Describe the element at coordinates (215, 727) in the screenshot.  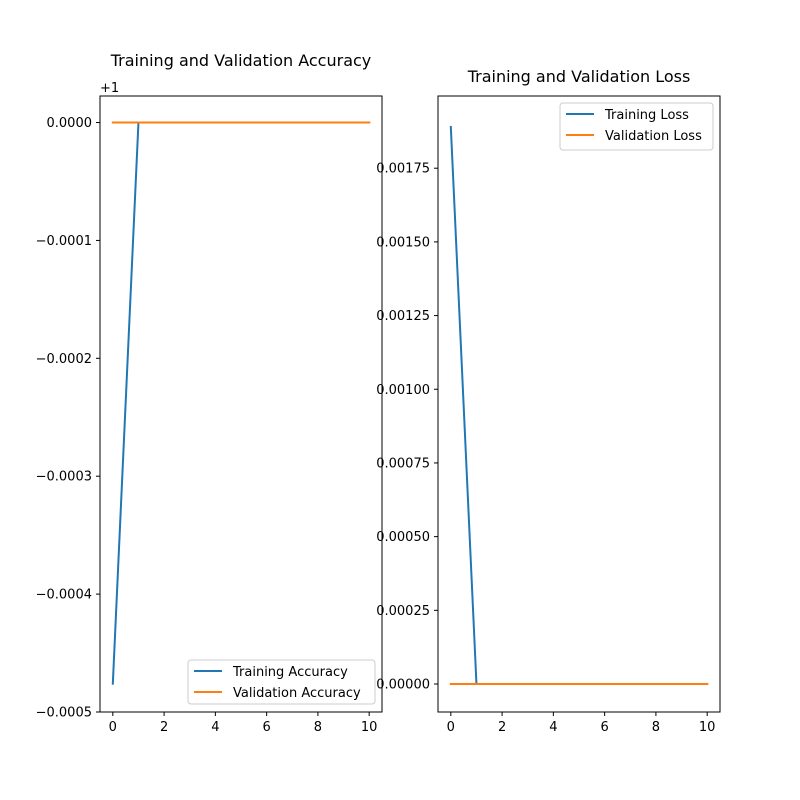
I see `accuracy-x-tick-label: 4` at that location.